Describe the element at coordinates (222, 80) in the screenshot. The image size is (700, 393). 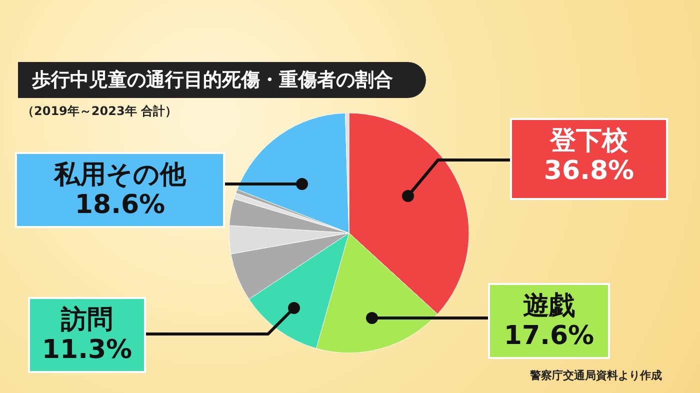
I see `chart-title: 歩行中児童の通行目的死傷・重傷者の割合` at that location.